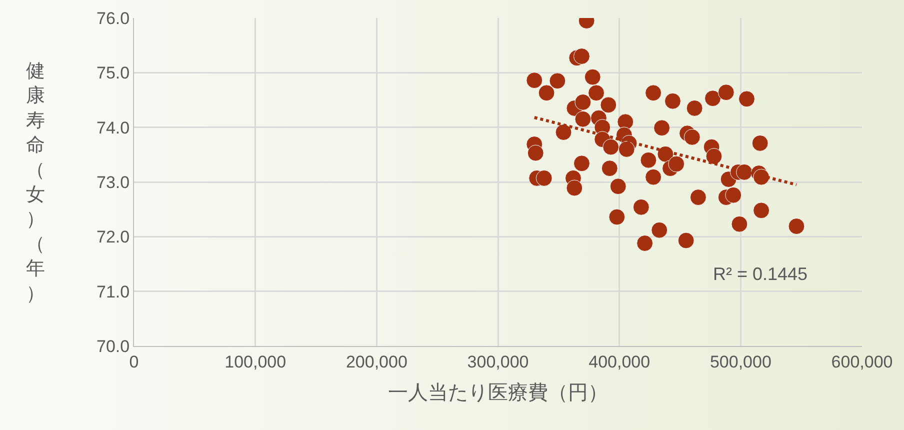 The width and height of the screenshot is (904, 430). What do you see at coordinates (255, 362) in the screenshot?
I see `x-tick-label: 100,000` at bounding box center [255, 362].